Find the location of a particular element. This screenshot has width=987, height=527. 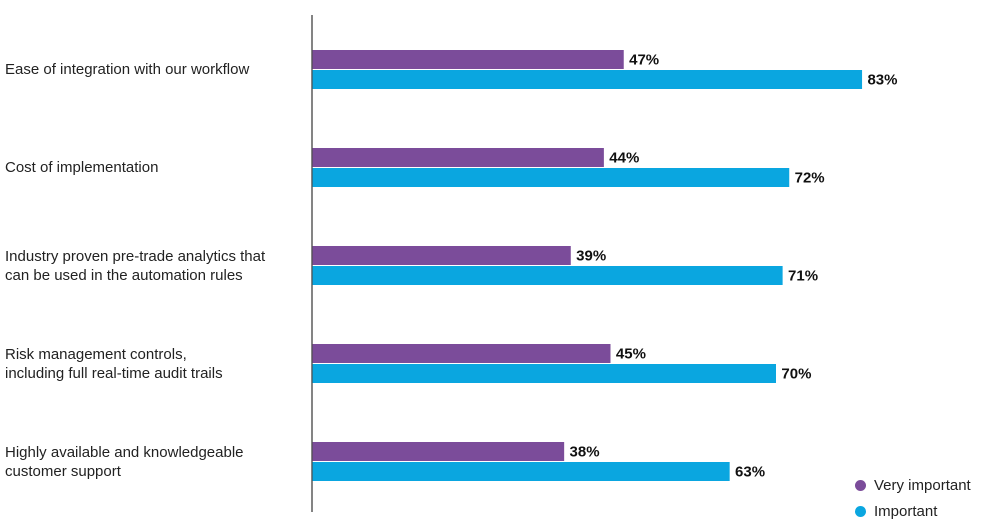

data-label-important-0: 83% is located at coordinates (882, 80).